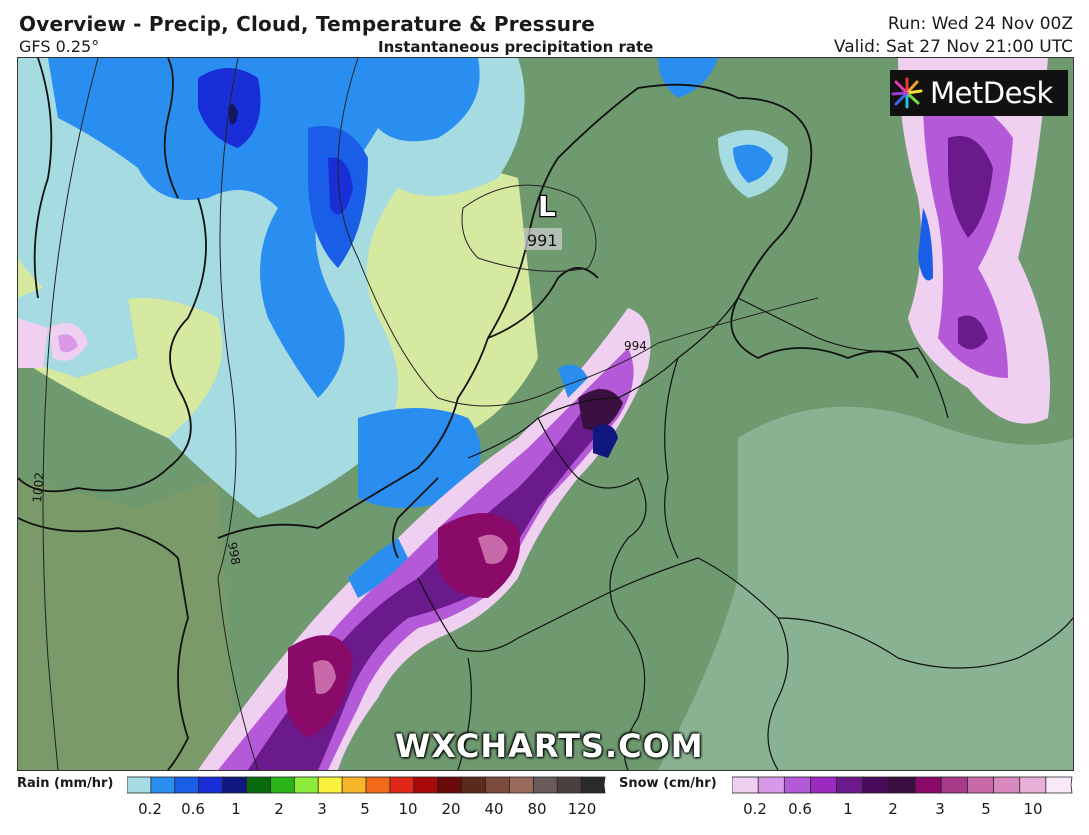 The image size is (1089, 835). Describe the element at coordinates (537, 809) in the screenshot. I see `legend-tick-label: 80` at that location.